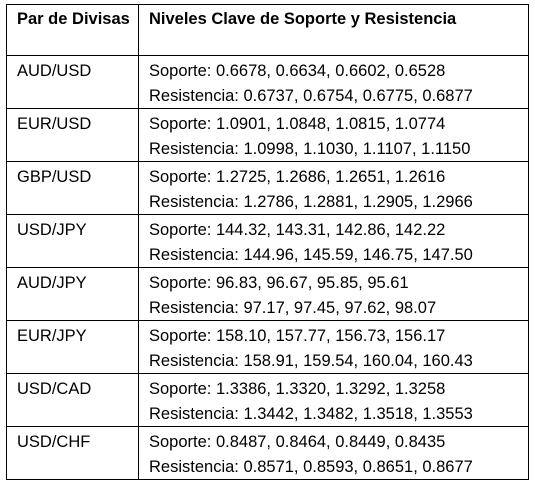 The image size is (535, 480). What do you see at coordinates (333, 30) in the screenshot?
I see `header-levels: Niveles Clave de Soporte y Resistencia` at bounding box center [333, 30].